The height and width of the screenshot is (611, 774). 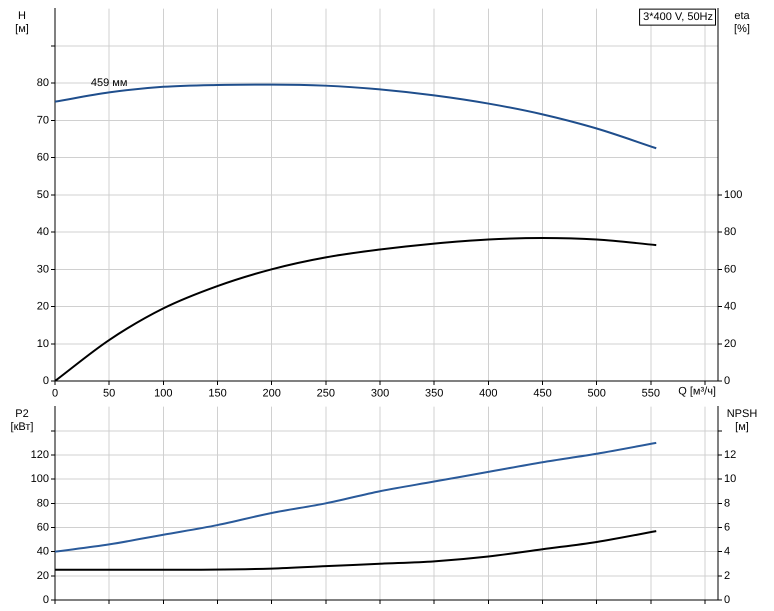 I want to click on x-tick-label: 200, so click(x=271, y=394).